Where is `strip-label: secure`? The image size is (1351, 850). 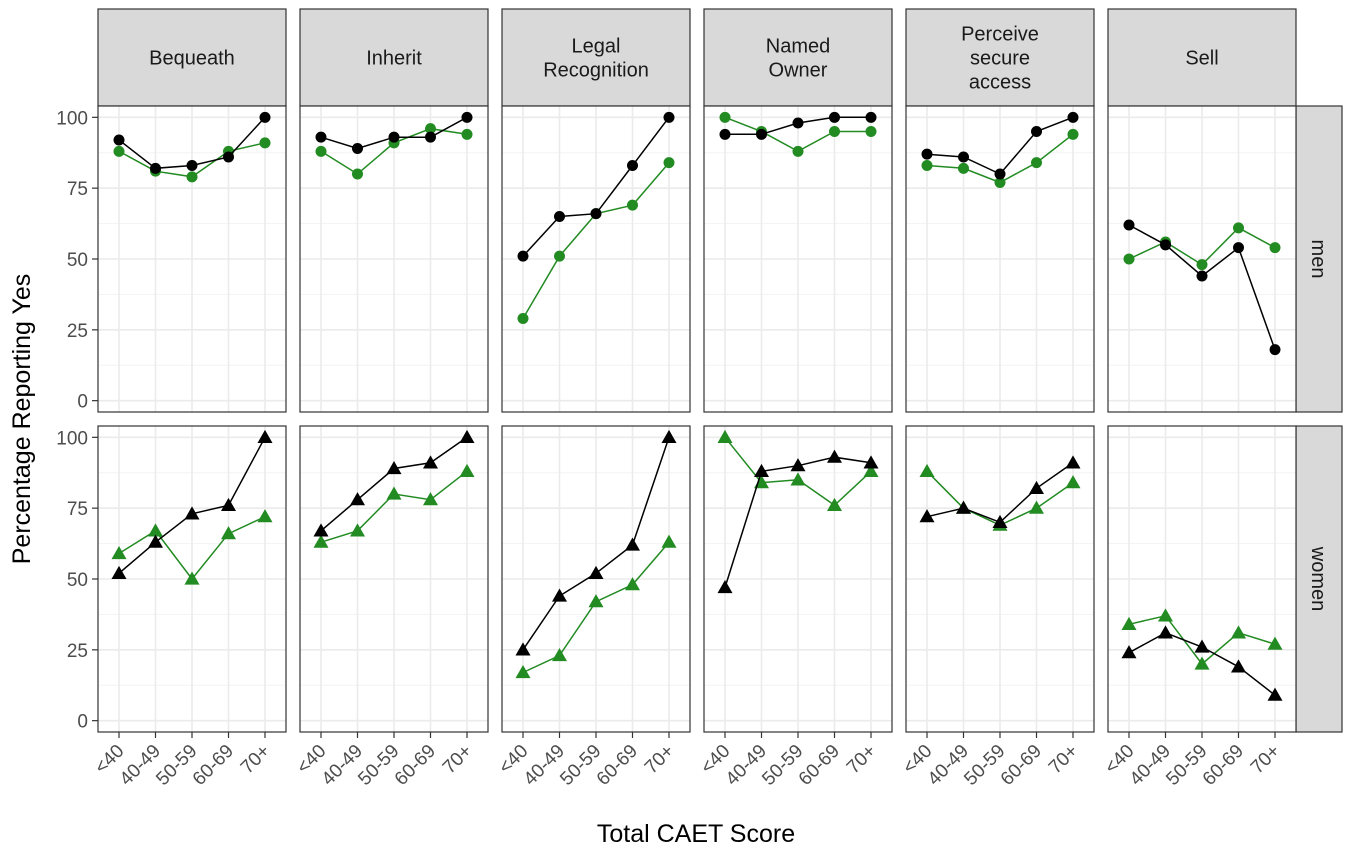
strip-label: secure is located at coordinates (1000, 59).